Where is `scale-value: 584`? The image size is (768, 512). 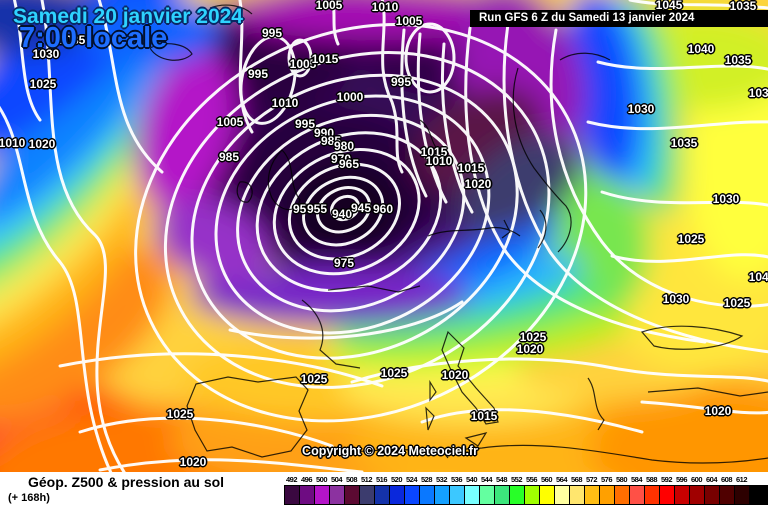 scale-value: 584 is located at coordinates (636, 479).